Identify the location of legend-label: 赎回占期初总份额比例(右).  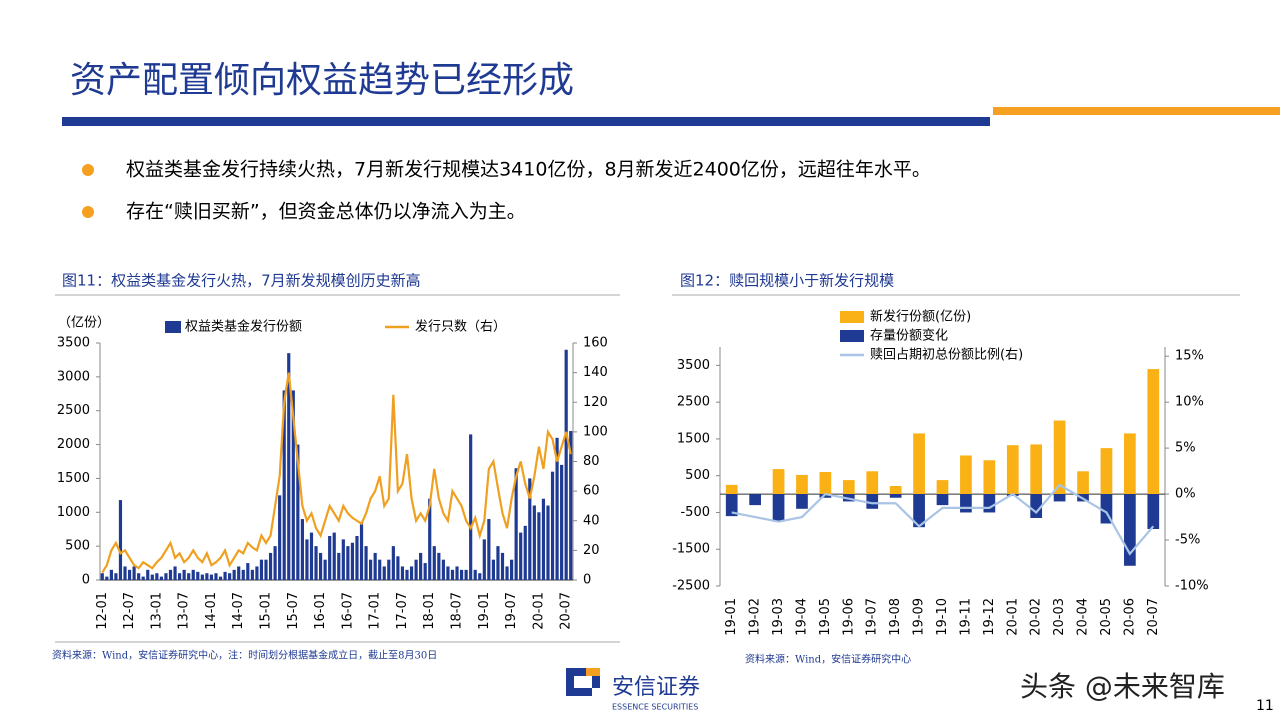
(946, 355).